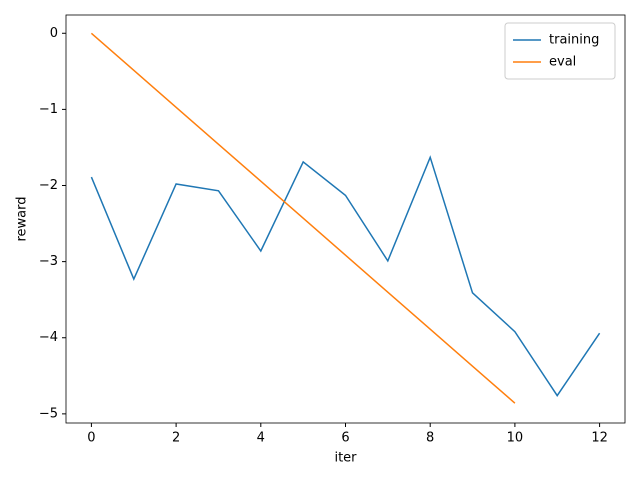  What do you see at coordinates (599, 438) in the screenshot?
I see `x-tick-label: 12` at bounding box center [599, 438].